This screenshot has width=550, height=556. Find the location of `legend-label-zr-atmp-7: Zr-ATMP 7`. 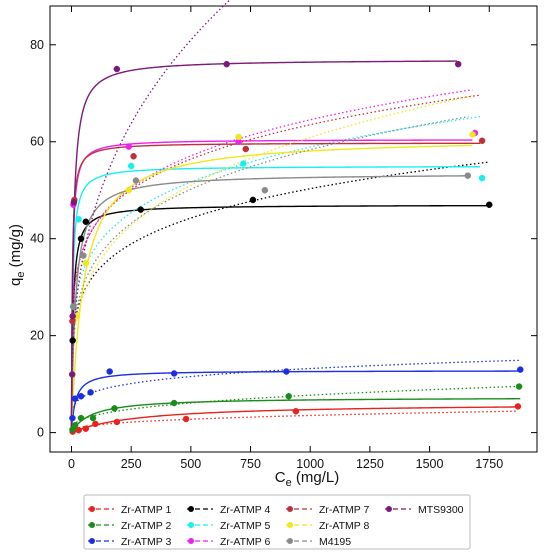

legend-label-zr-atmp-7: Zr-ATMP 7 is located at coordinates (344, 510).